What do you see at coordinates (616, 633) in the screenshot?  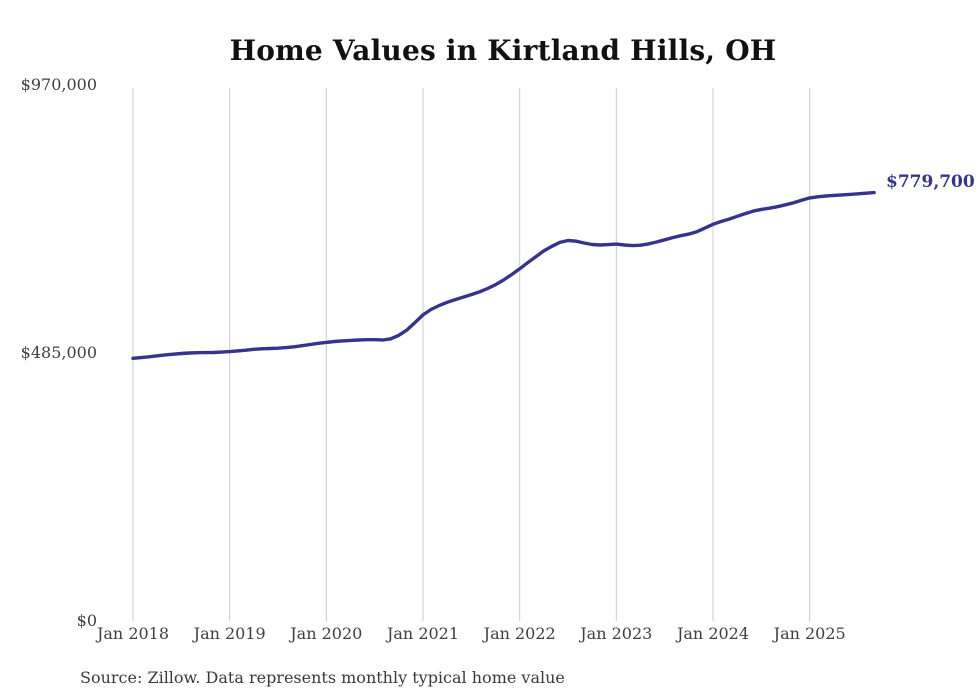 I see `x-axis-tick-label: Jan 2023` at bounding box center [616, 633].